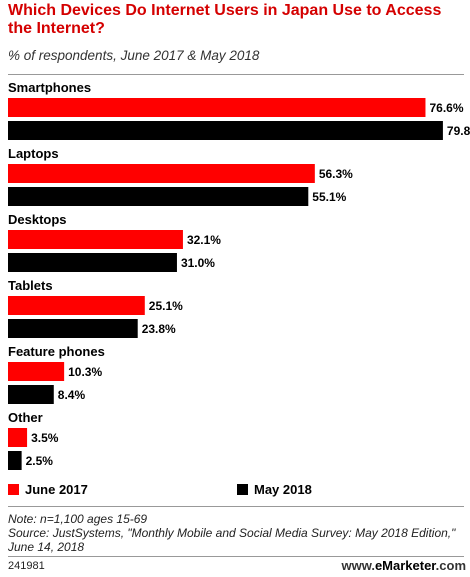 This screenshot has width=470, height=577. Describe the element at coordinates (236, 74) in the screenshot. I see `top-divider` at that location.